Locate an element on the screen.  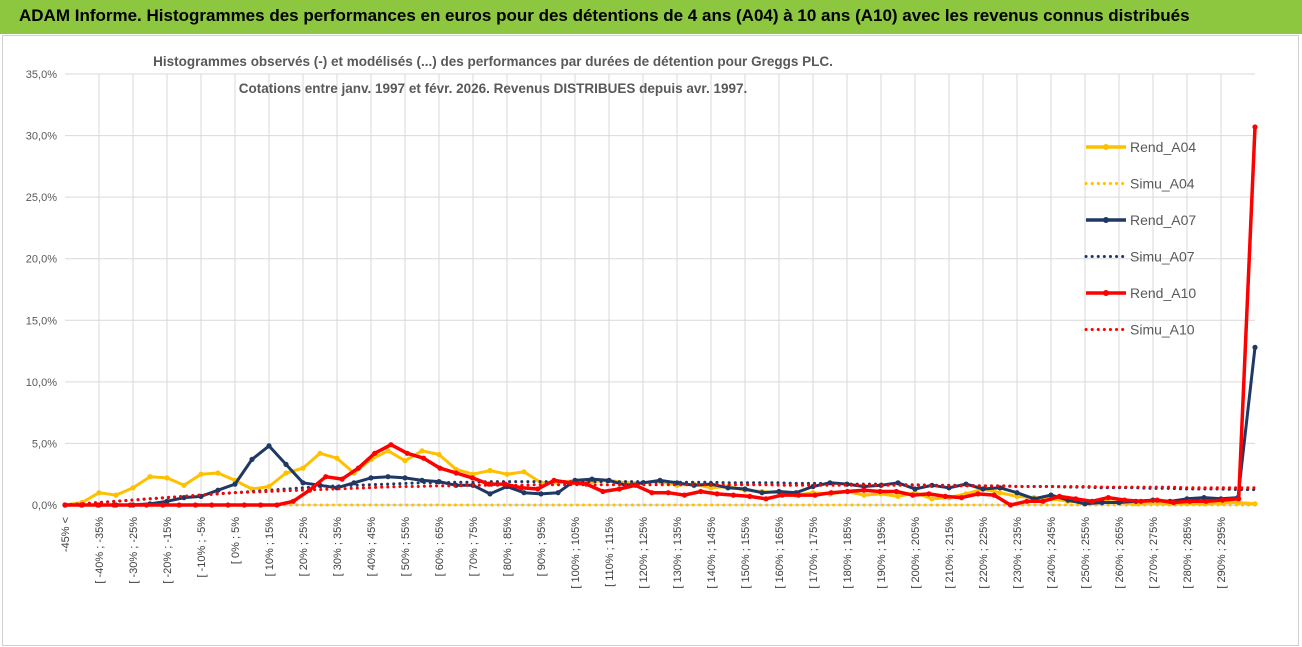
legend-label-rend-a07: Rend_A07 is located at coordinates (1163, 220).